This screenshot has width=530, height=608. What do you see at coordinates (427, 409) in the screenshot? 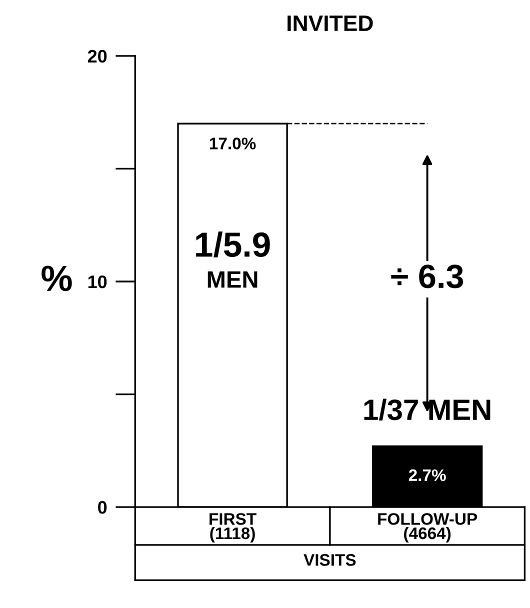
I see `annotation: 1/37 MEN` at bounding box center [427, 409].